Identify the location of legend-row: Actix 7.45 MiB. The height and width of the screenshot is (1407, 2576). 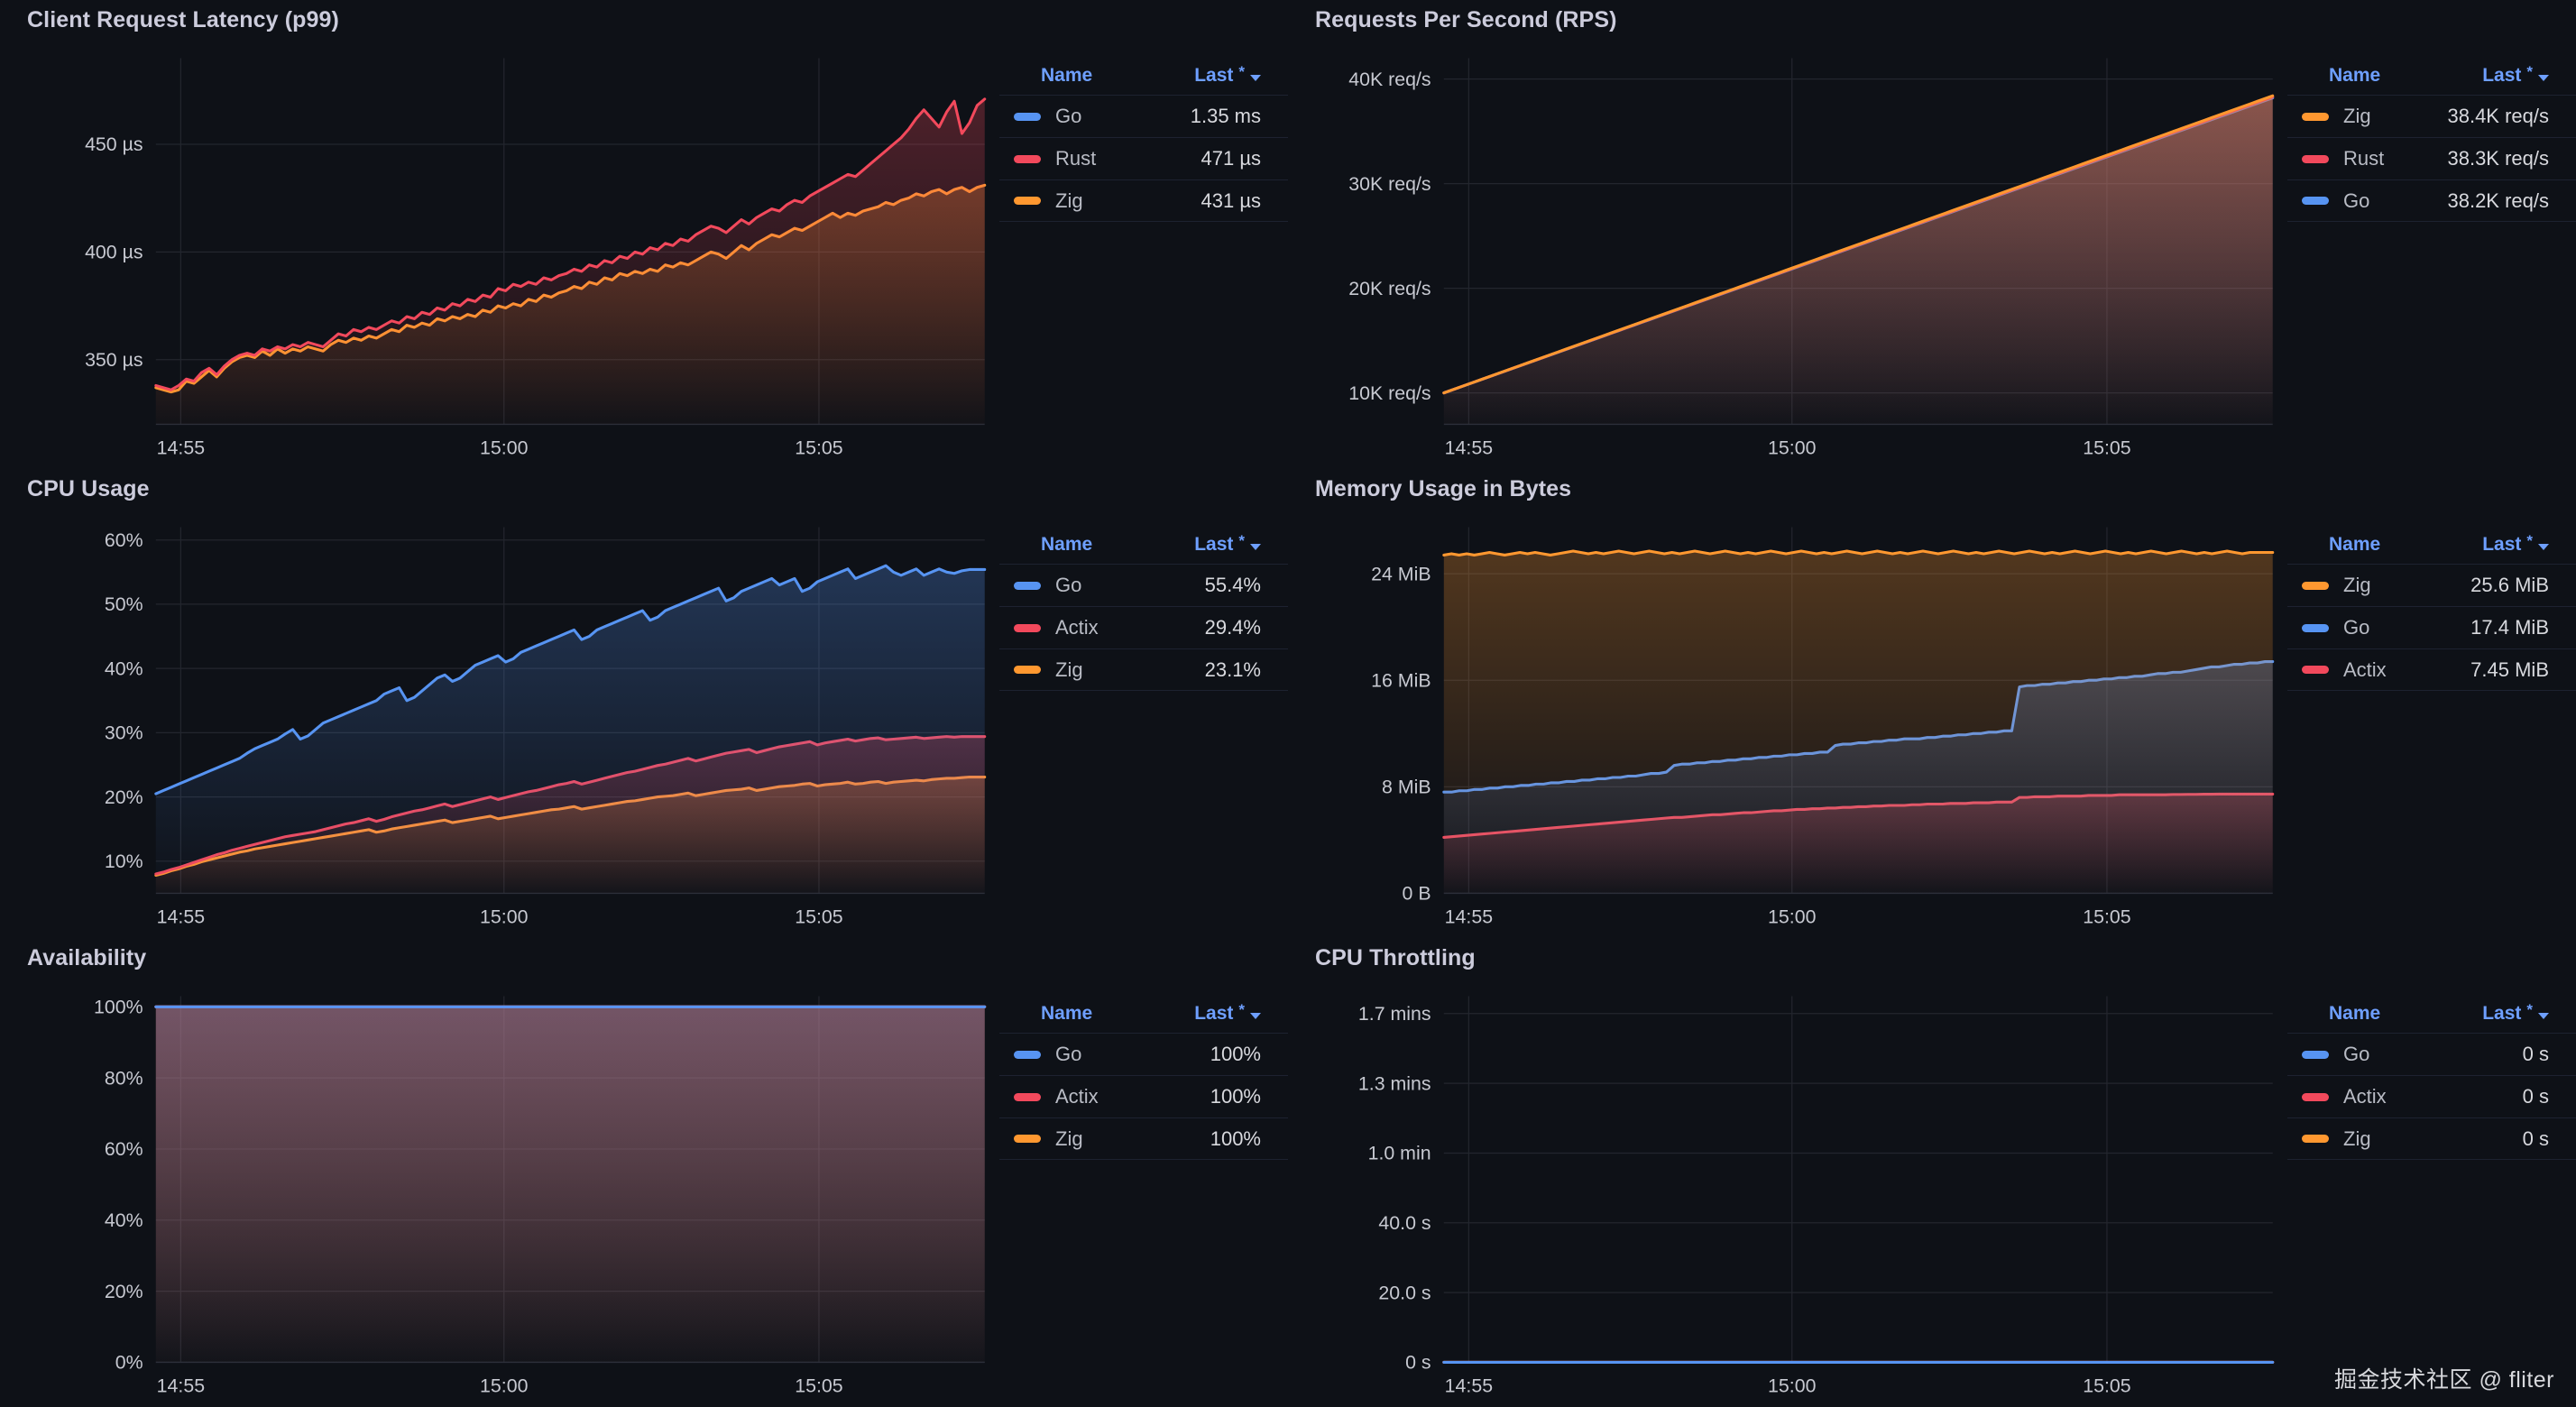
(2431, 669).